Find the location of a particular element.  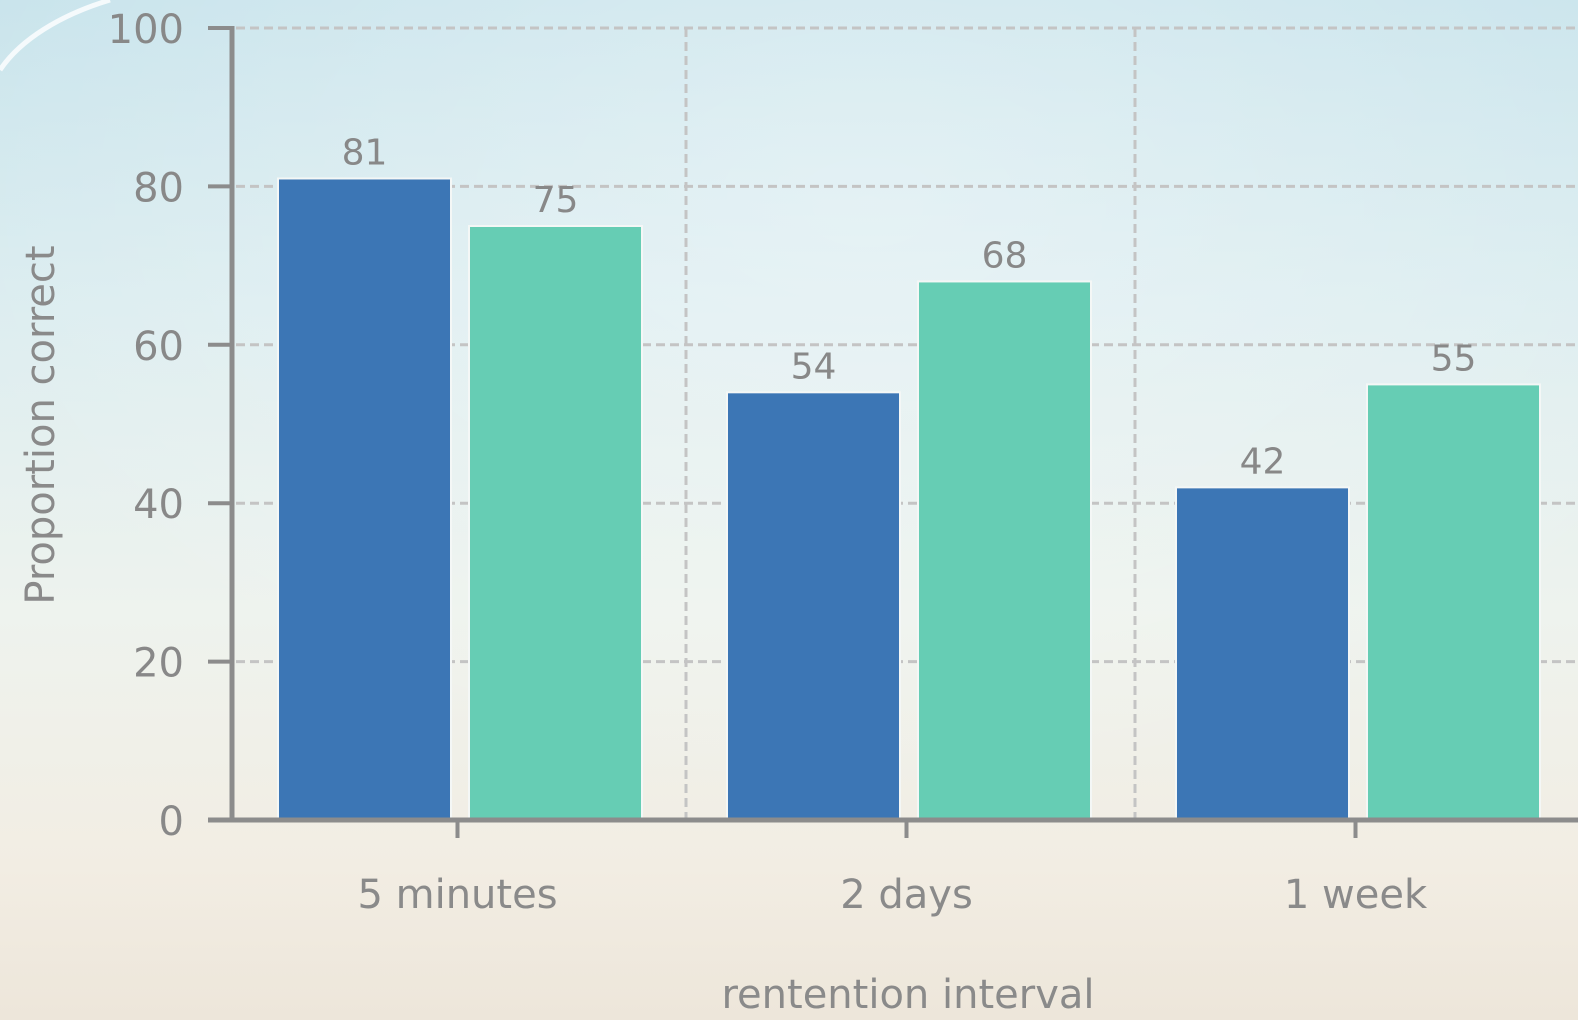

y-tick-label: 20 is located at coordinates (158, 664).